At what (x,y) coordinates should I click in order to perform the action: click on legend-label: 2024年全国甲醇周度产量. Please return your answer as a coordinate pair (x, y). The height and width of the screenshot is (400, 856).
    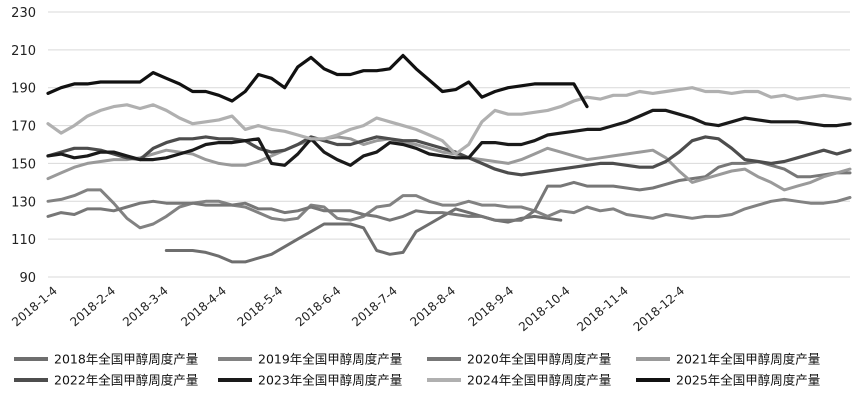
    Looking at the image, I should click on (539, 380).